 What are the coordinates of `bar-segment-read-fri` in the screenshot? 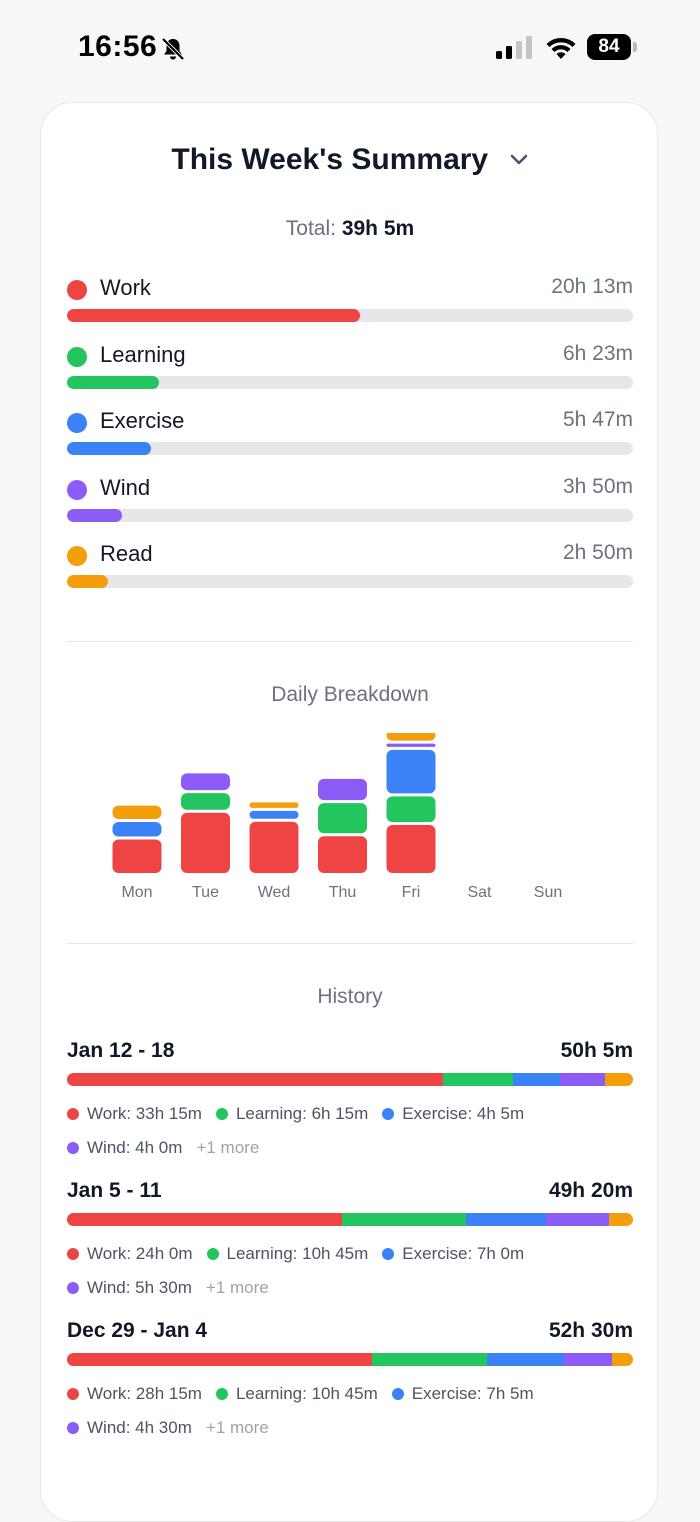 It's located at (411, 737).